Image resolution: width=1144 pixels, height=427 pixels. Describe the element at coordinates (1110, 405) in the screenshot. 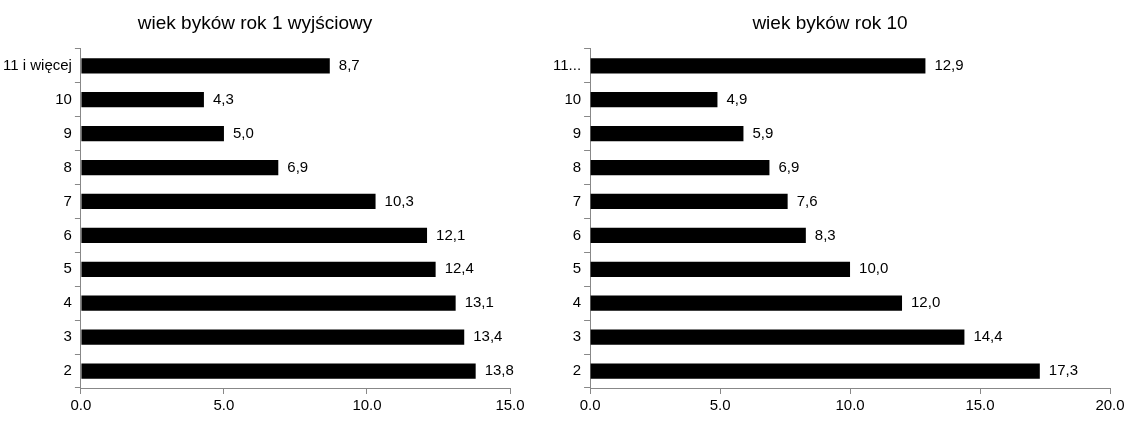

I see `x-tick-label: 20.0` at that location.